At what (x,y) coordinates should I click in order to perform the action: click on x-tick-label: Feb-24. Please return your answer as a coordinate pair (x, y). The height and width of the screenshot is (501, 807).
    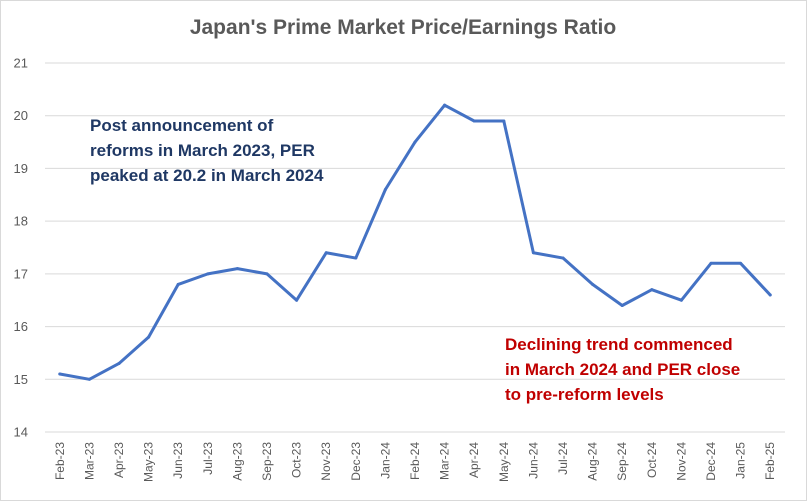
    Looking at the image, I should click on (415, 461).